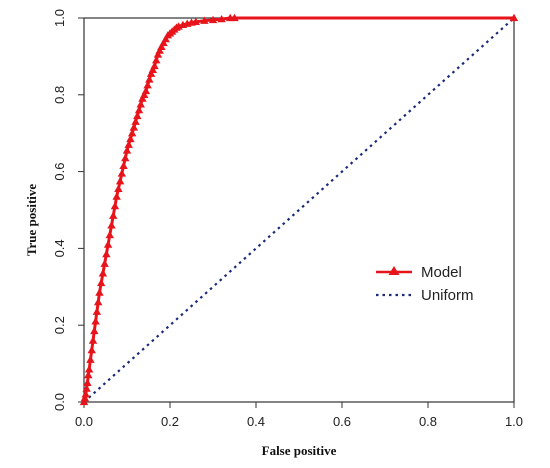 The width and height of the screenshot is (550, 468). Describe the element at coordinates (31, 220) in the screenshot. I see `y-axis-label: True positive` at that location.